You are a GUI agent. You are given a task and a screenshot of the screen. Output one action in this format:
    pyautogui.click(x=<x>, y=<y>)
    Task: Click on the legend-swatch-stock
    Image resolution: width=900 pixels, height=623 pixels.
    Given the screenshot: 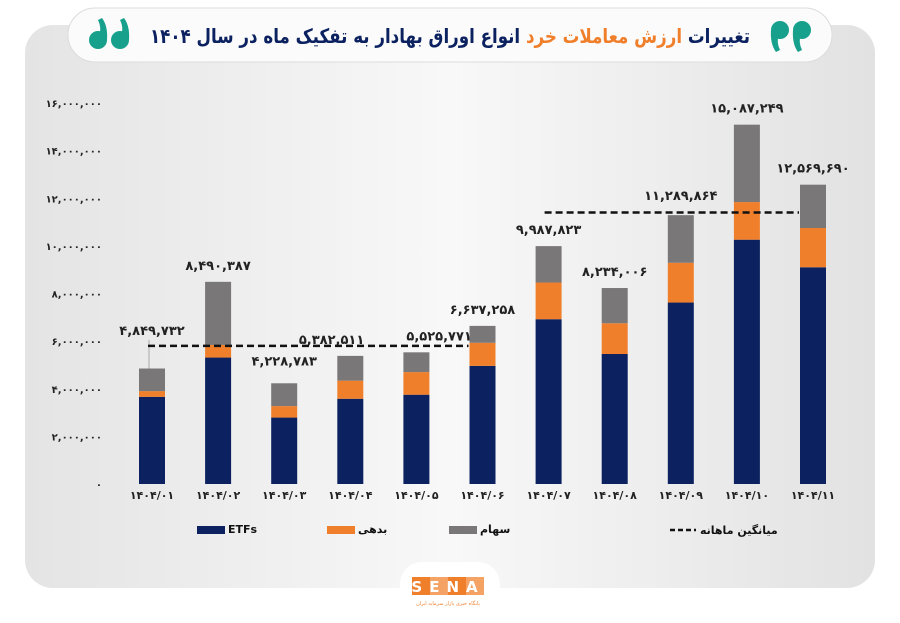 What is the action you would take?
    pyautogui.click(x=463, y=530)
    